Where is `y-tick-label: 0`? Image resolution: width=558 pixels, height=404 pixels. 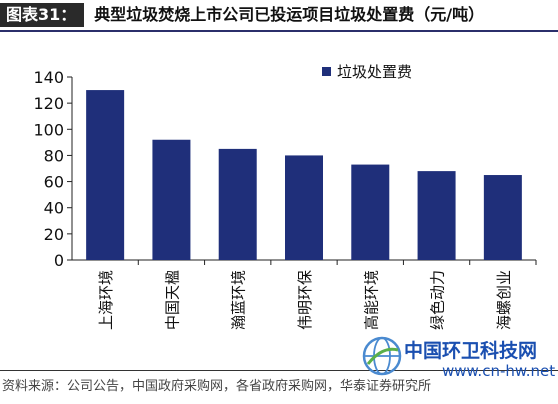
y-tick-label: 0 is located at coordinates (59, 260).